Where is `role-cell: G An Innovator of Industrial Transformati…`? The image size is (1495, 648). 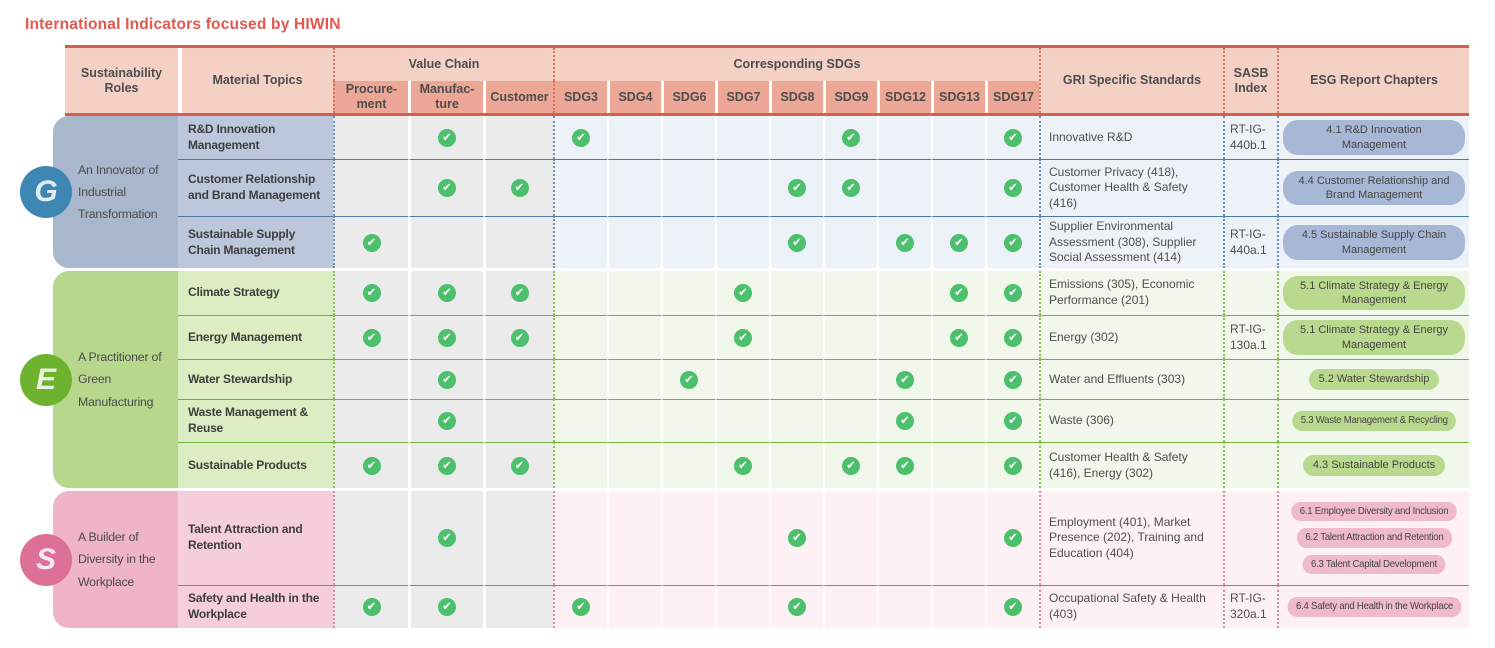
role-cell: G An Innovator of Industrial Transformati… is located at coordinates (99, 192).